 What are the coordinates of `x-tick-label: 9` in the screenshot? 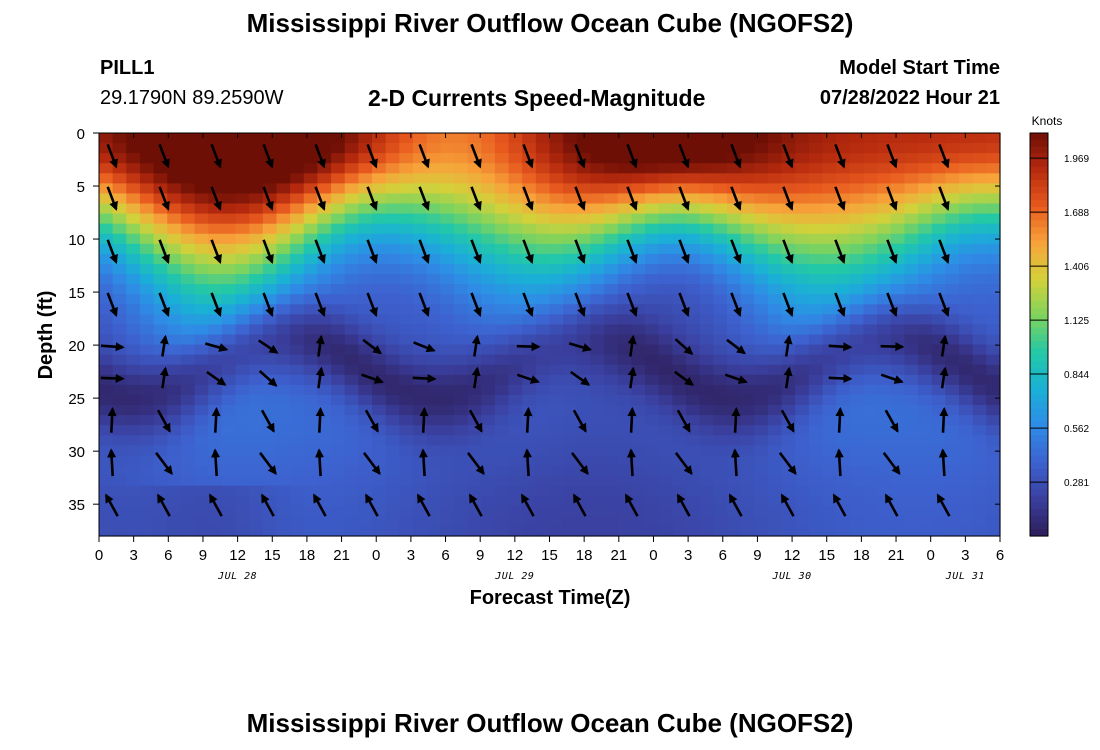 It's located at (480, 555).